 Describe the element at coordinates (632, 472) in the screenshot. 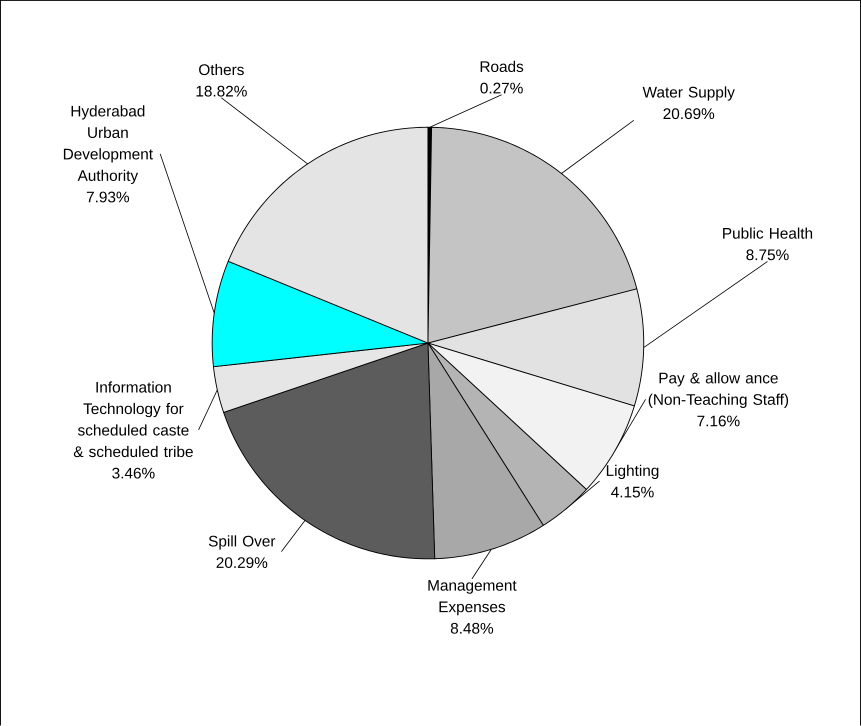

I see `slice-label: Lighting` at that location.